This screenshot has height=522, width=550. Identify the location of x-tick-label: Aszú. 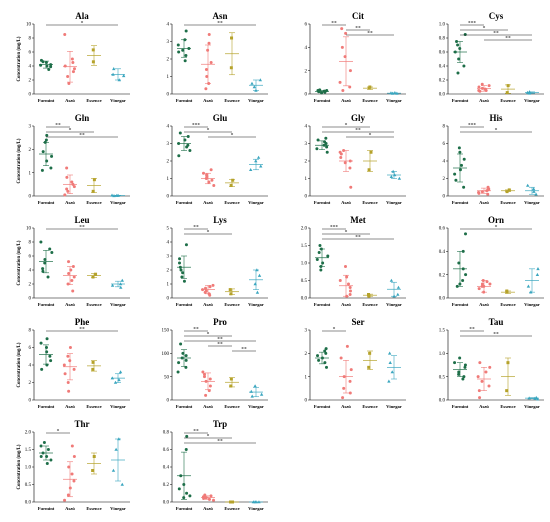
(346, 304).